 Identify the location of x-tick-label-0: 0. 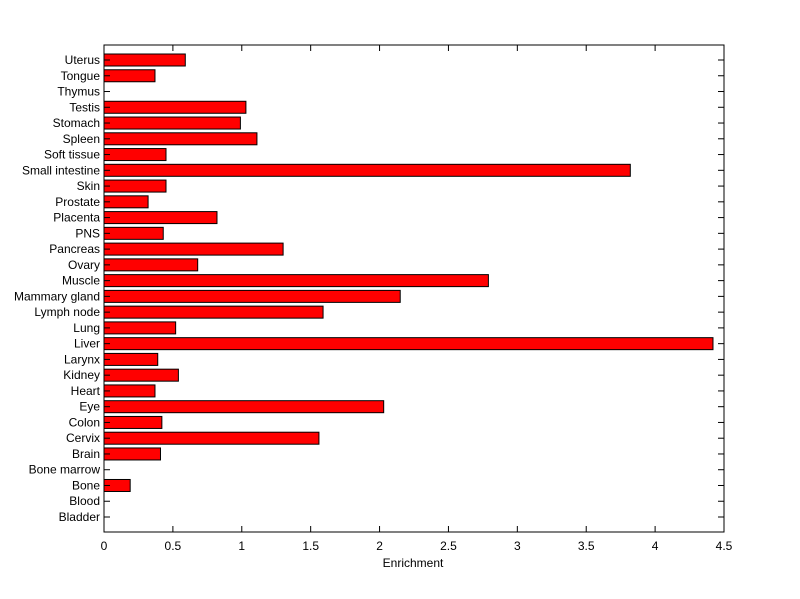
(104, 546).